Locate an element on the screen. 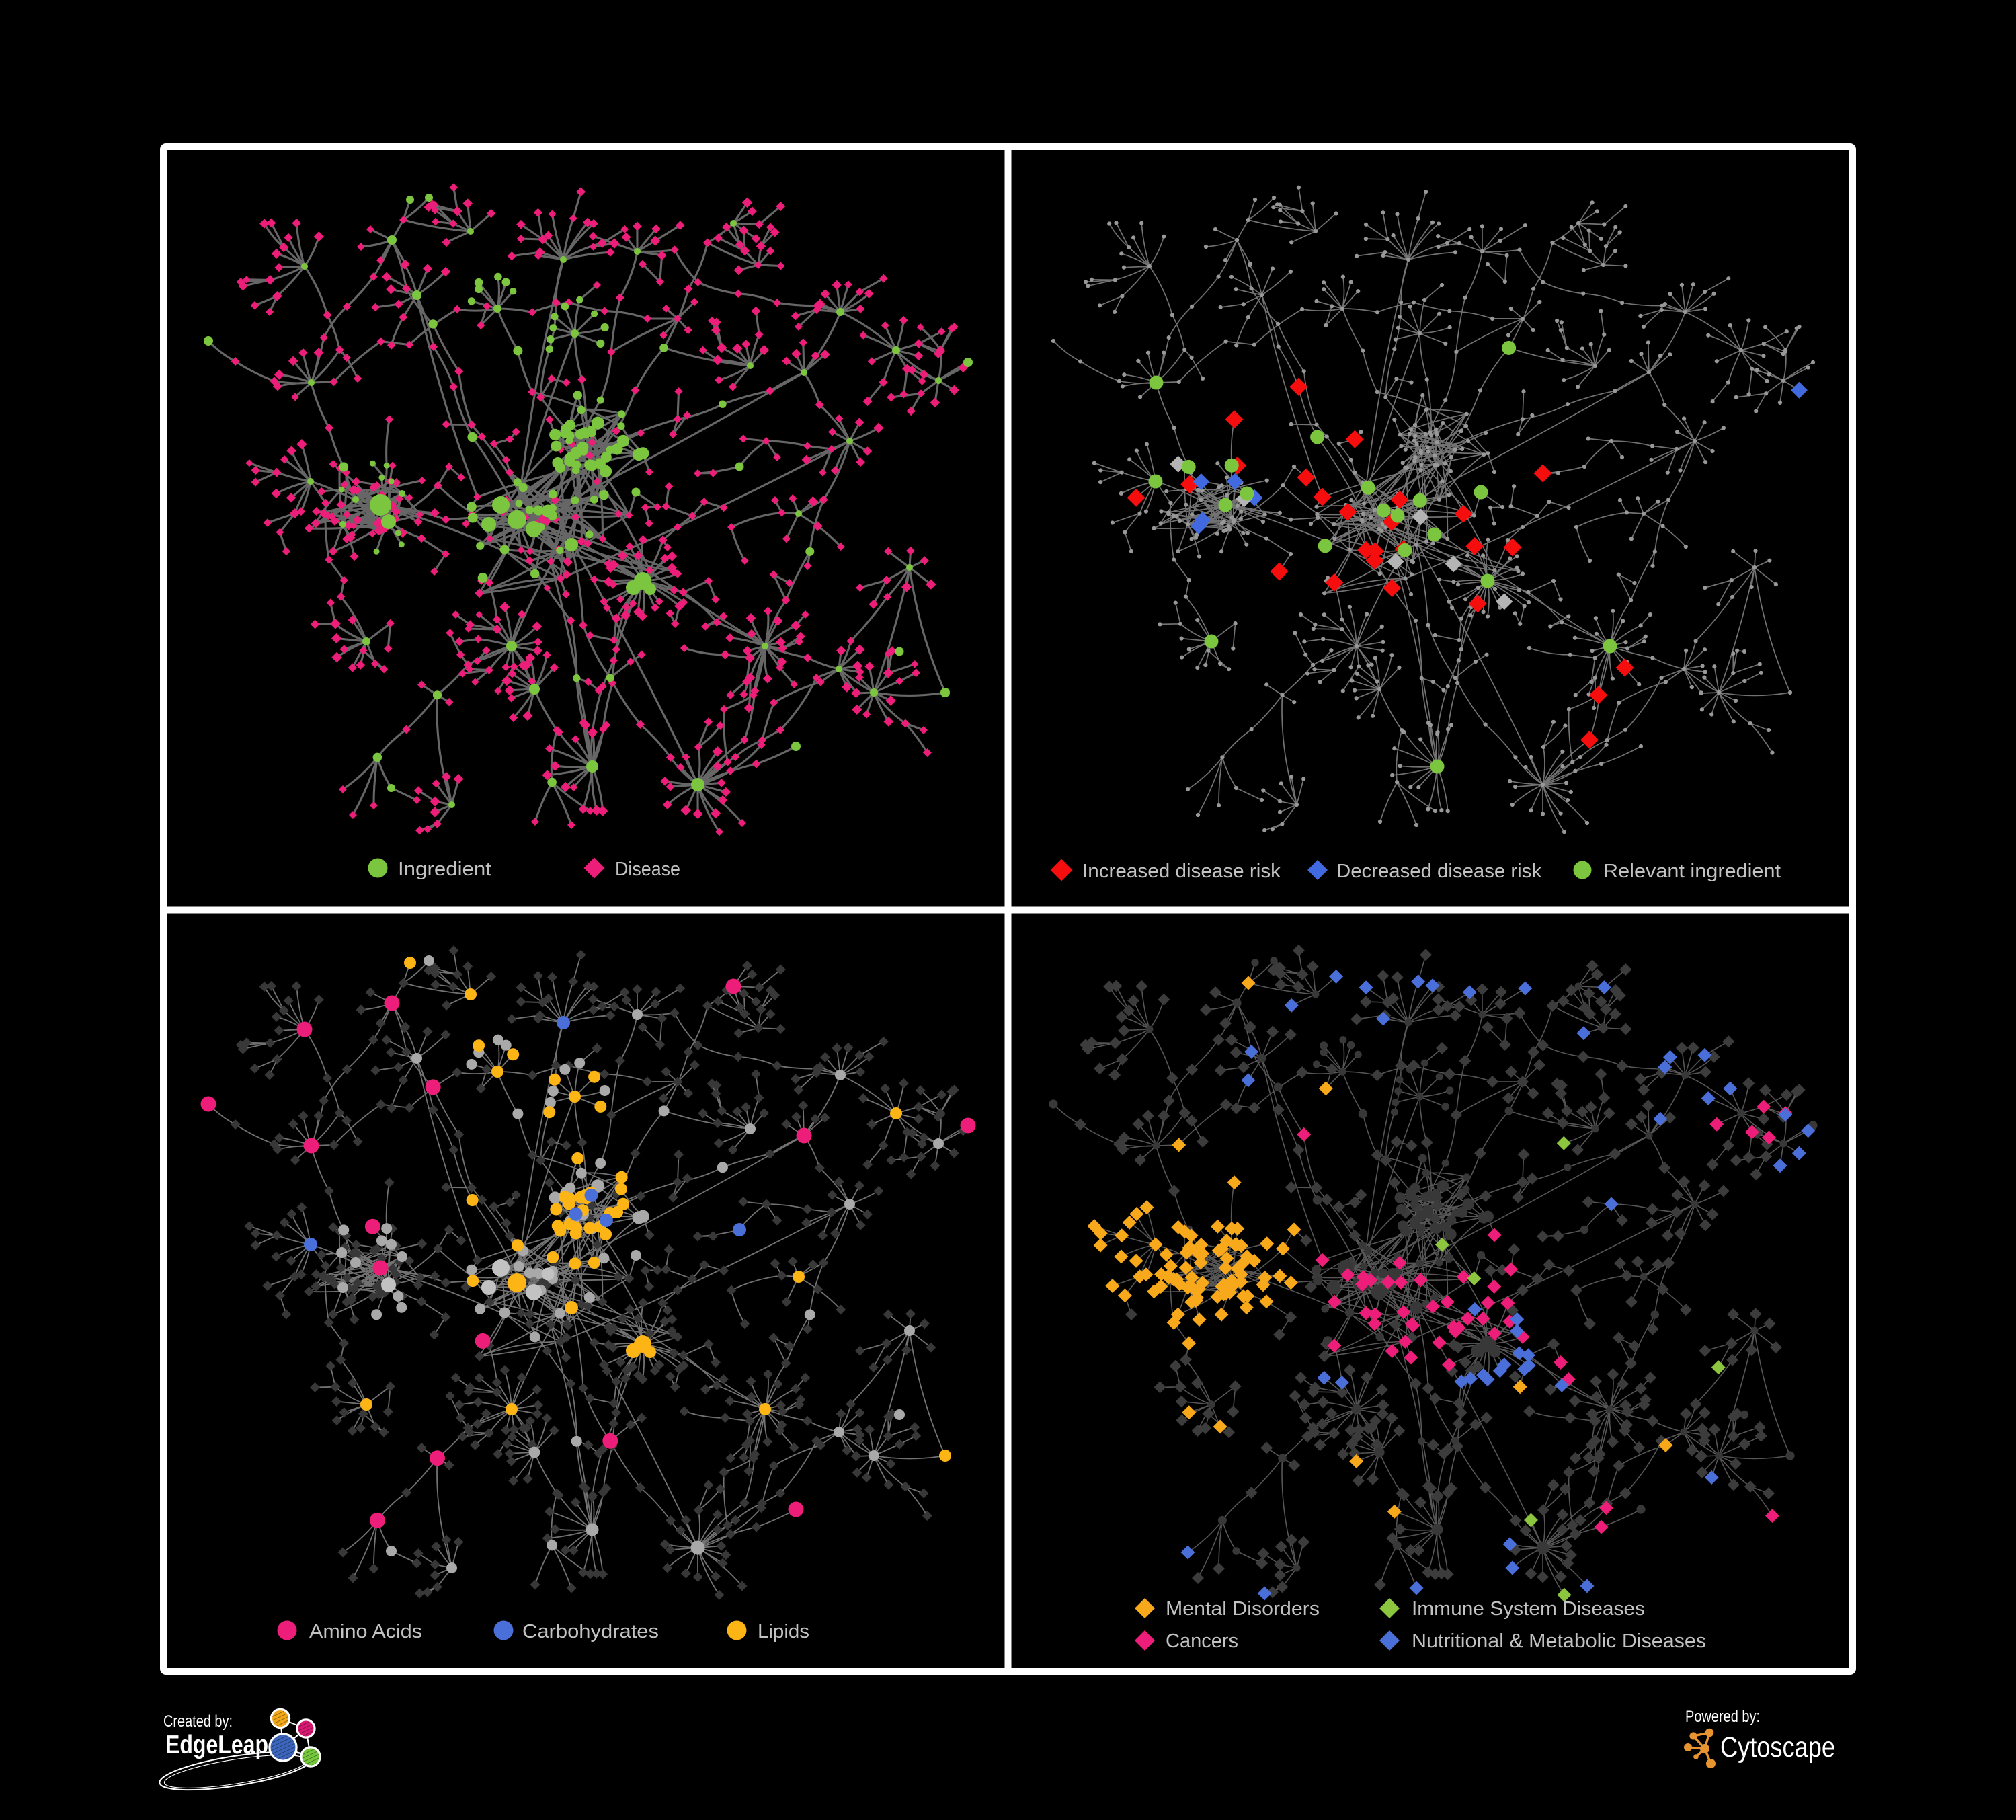 This screenshot has width=2016, height=1820. svg-text: Mental Disorders is located at coordinates (1243, 1609).